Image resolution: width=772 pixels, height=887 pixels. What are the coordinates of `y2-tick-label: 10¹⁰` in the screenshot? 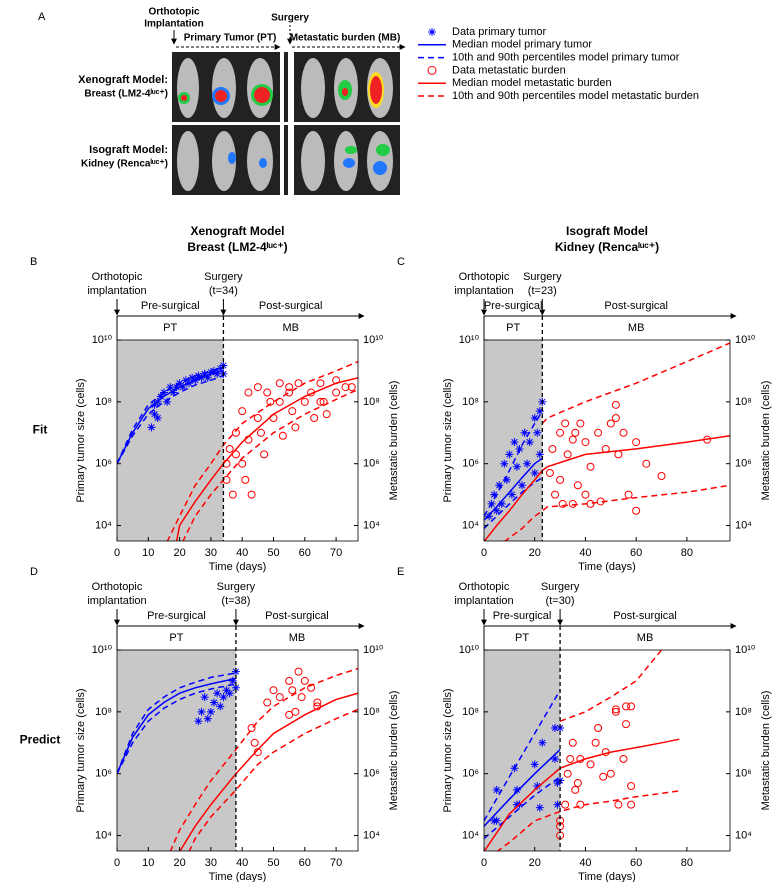 It's located at (745, 340).